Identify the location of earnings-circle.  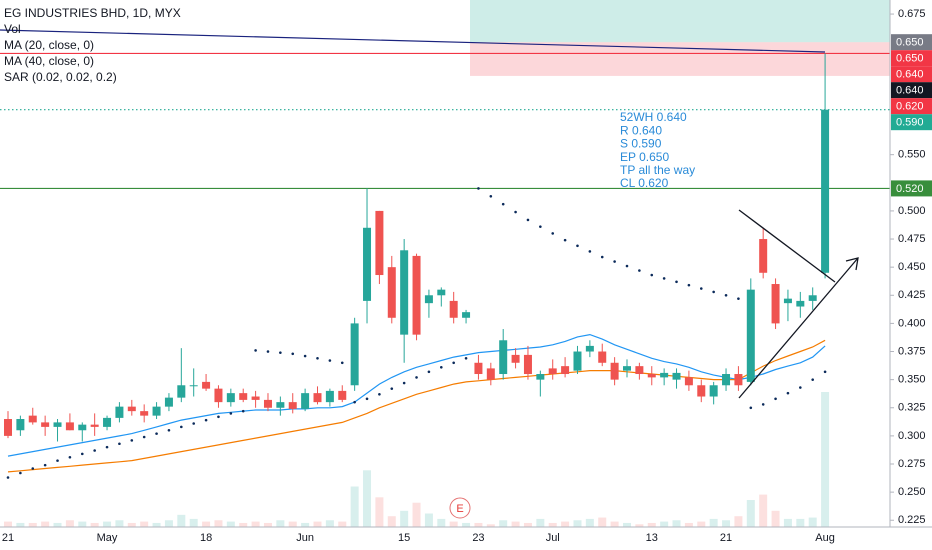
(460, 508).